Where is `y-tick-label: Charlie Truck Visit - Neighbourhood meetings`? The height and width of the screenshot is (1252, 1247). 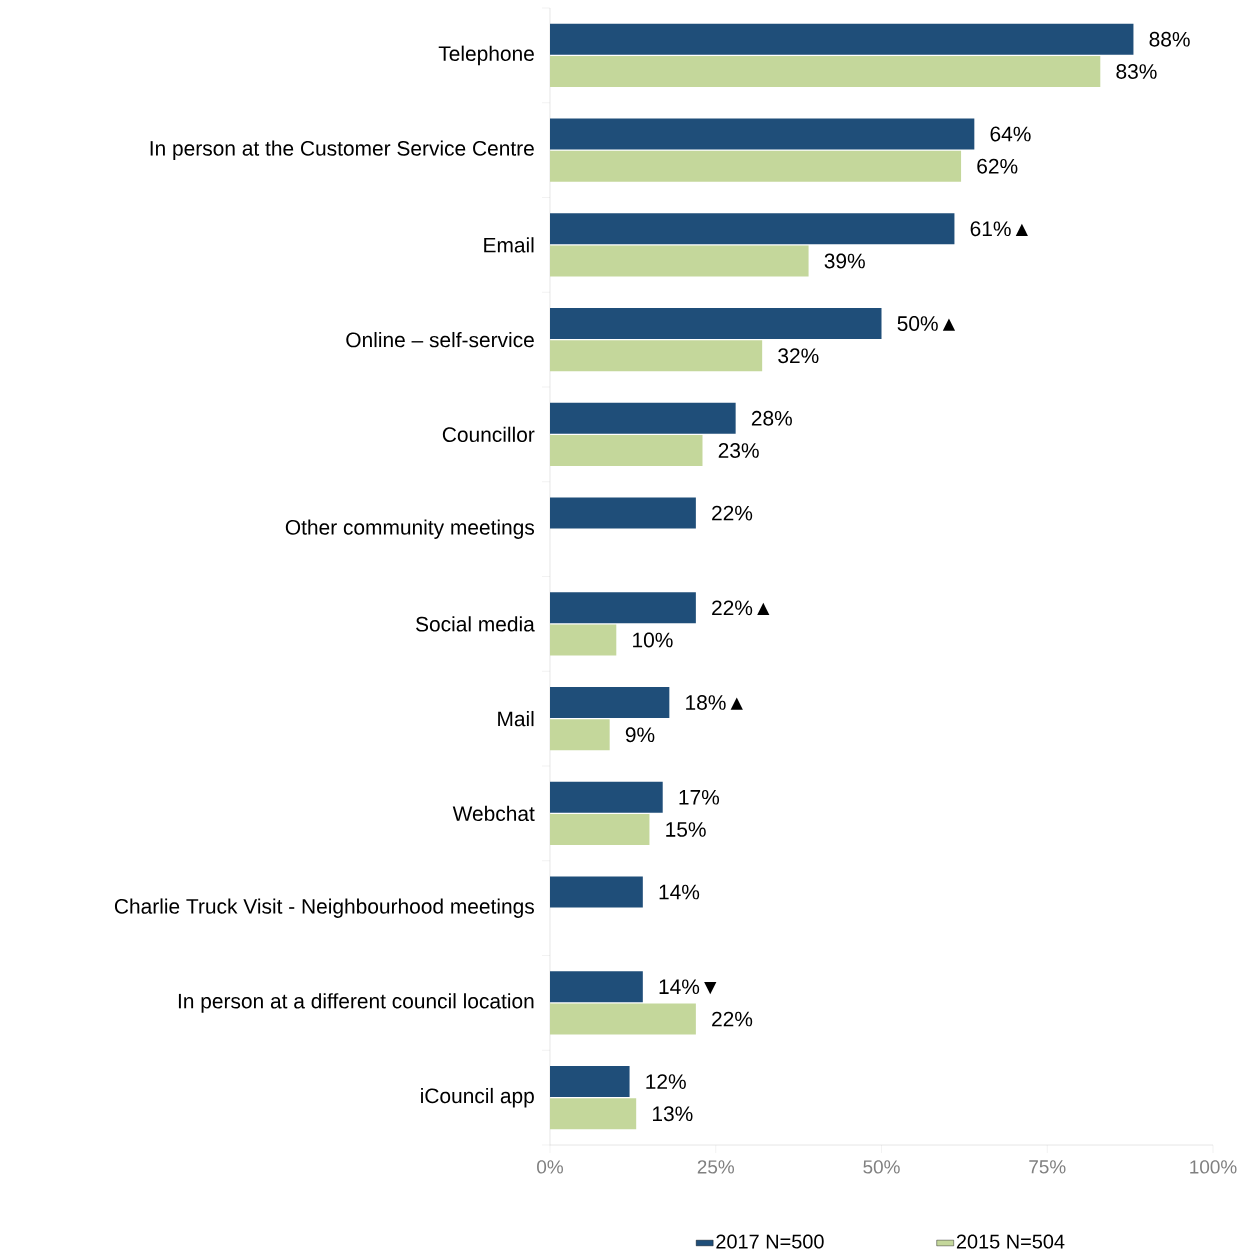 y-tick-label: Charlie Truck Visit - Neighbourhood meetings is located at coordinates (324, 908).